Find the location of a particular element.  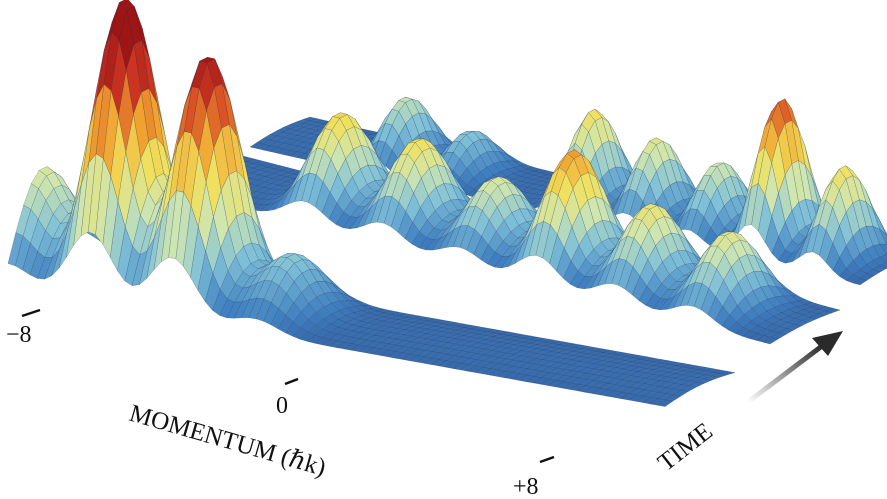

tick-label-zero: 0 is located at coordinates (282, 406).